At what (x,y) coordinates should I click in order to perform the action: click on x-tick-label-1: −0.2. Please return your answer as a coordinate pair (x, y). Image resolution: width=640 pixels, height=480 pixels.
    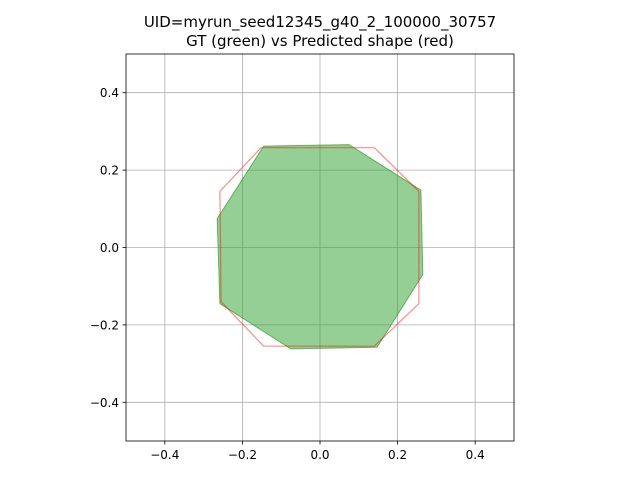
    Looking at the image, I should click on (242, 455).